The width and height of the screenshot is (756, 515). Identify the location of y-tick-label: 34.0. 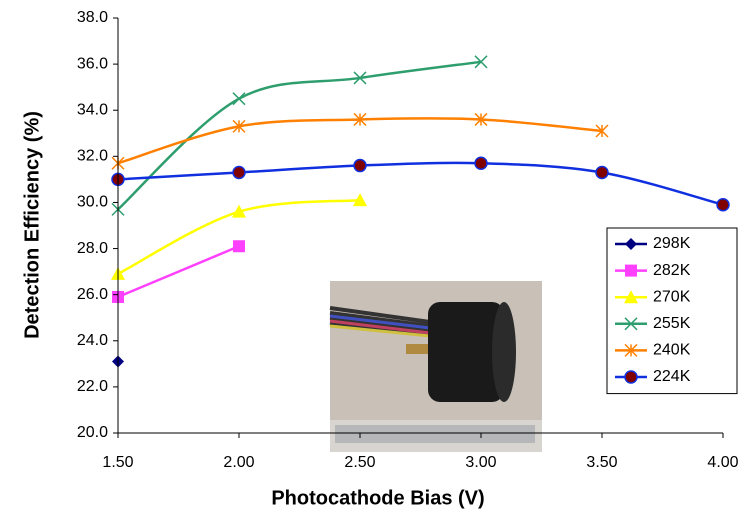
(92, 109).